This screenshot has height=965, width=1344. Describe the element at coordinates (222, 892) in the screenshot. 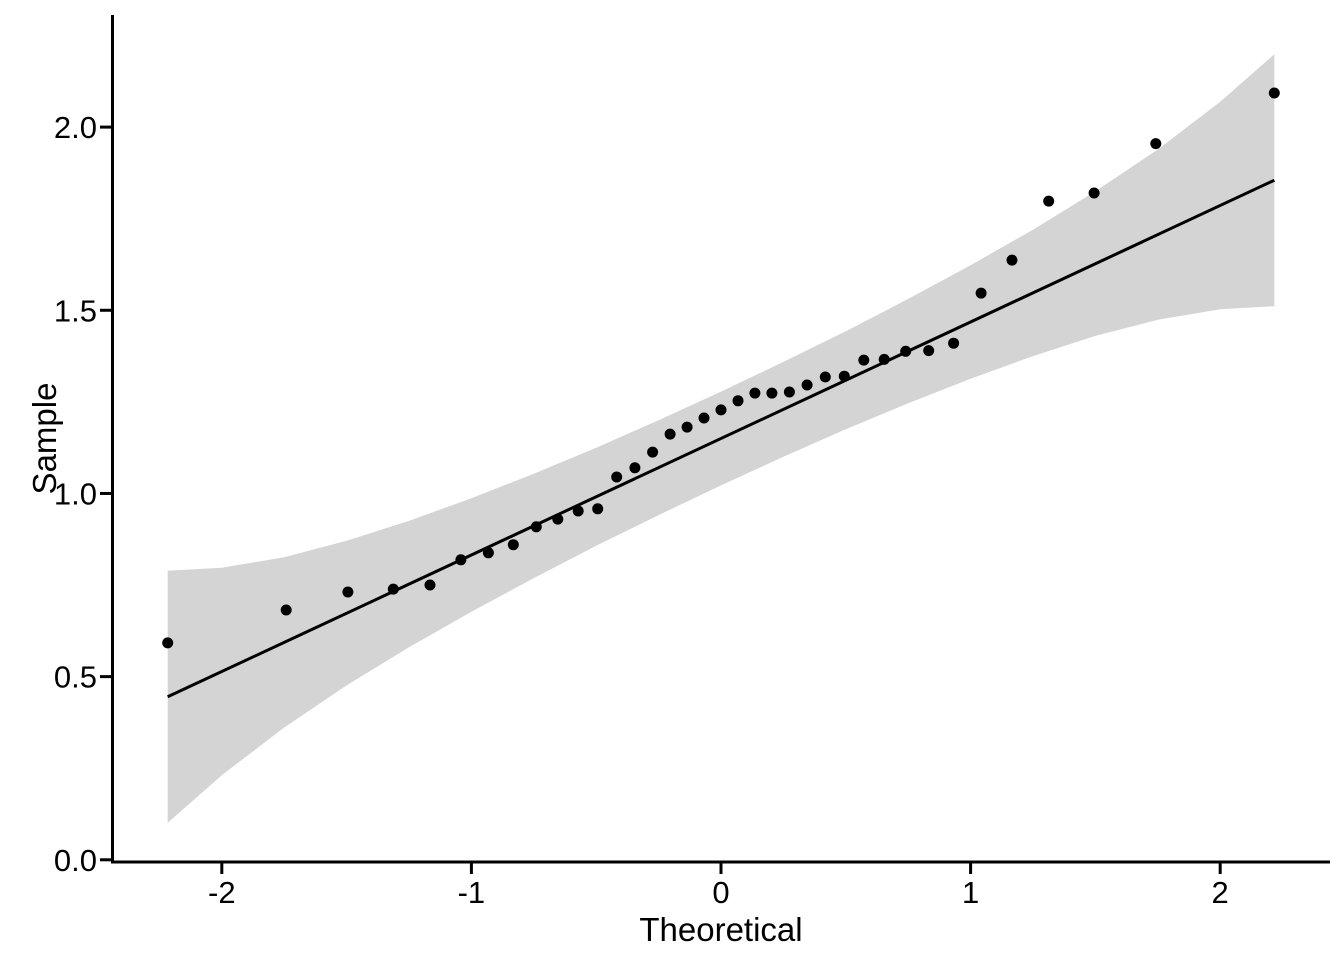

I see `x-tick-label: -2` at that location.